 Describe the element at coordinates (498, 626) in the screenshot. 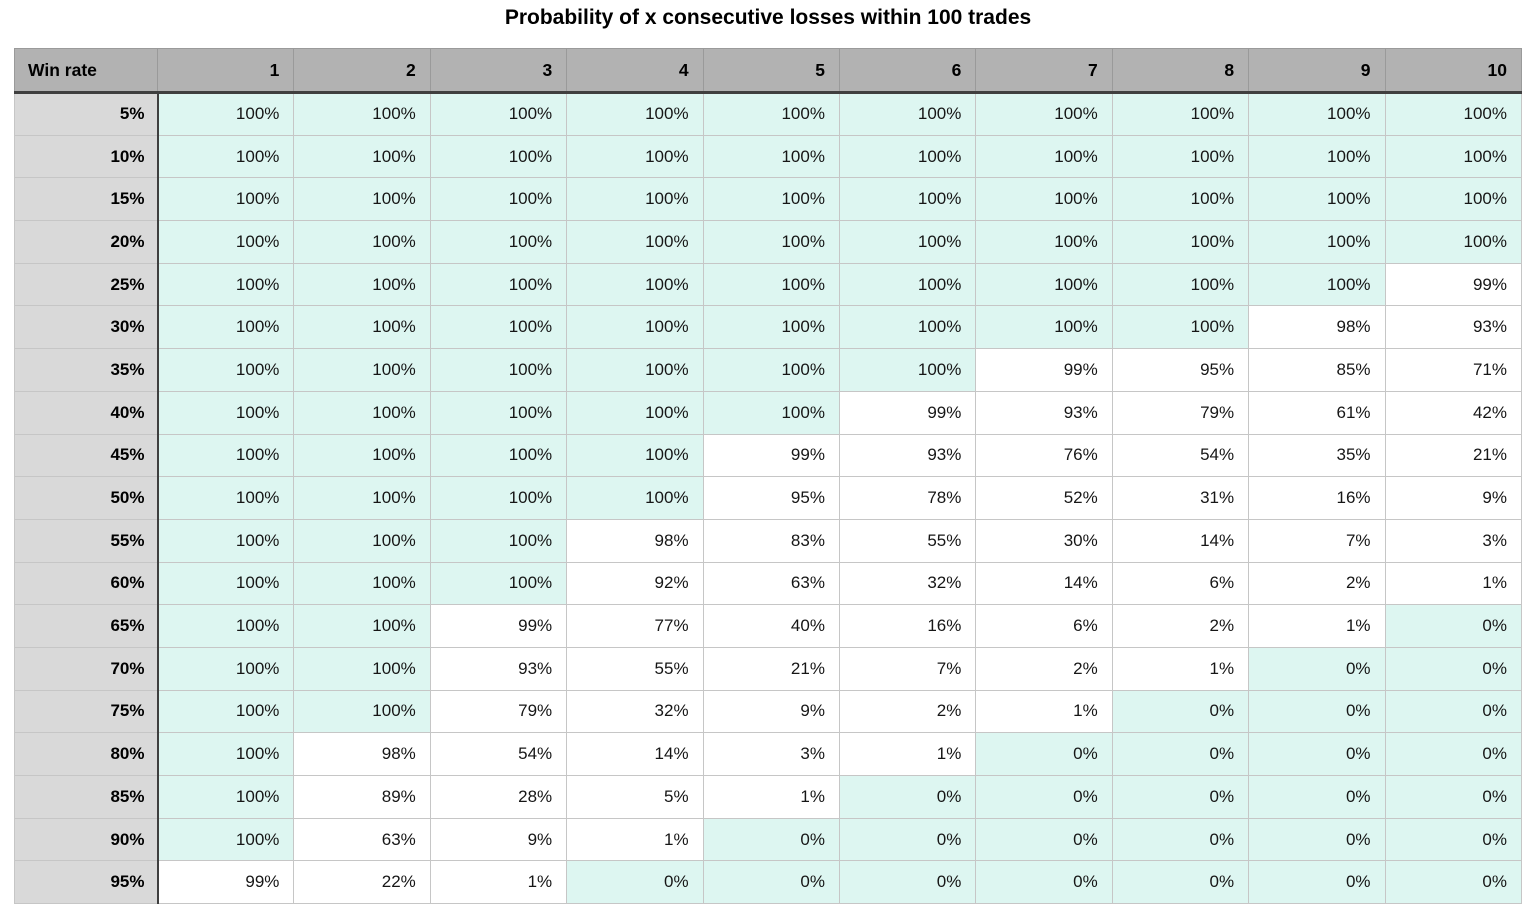

I see `cell-winrate65%-col3: 99%` at that location.